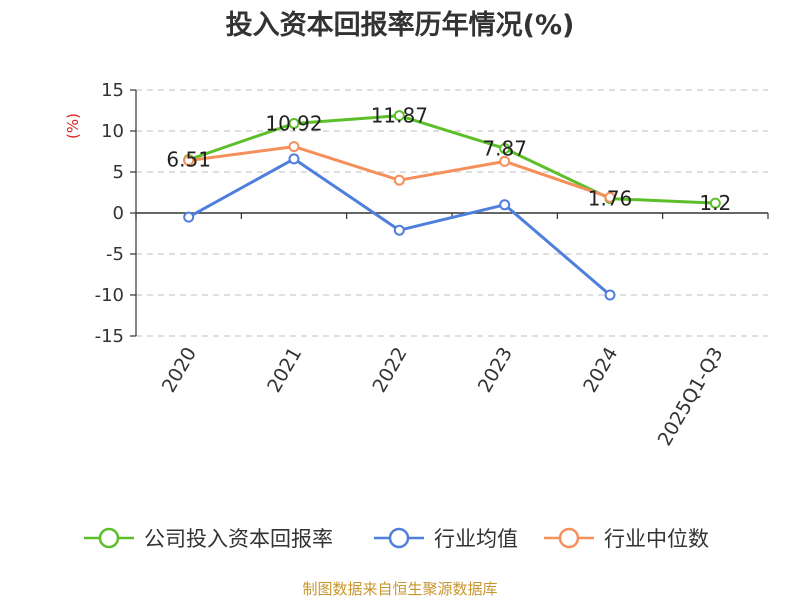  Describe the element at coordinates (238, 539) in the screenshot. I see `legend-label: 公司投入资本回报率` at that location.